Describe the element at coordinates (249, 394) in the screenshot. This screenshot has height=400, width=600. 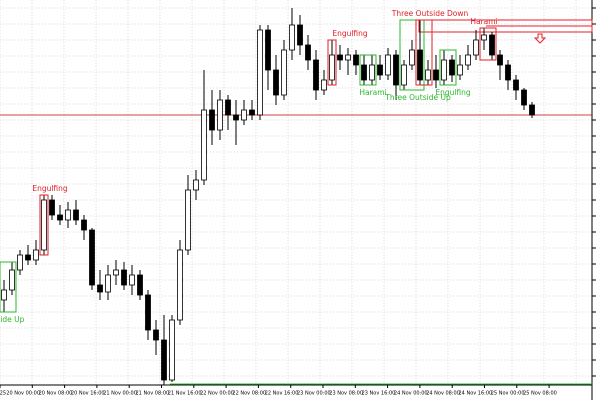
I see `x-tick-label: 22 Nov 08:00` at that location.